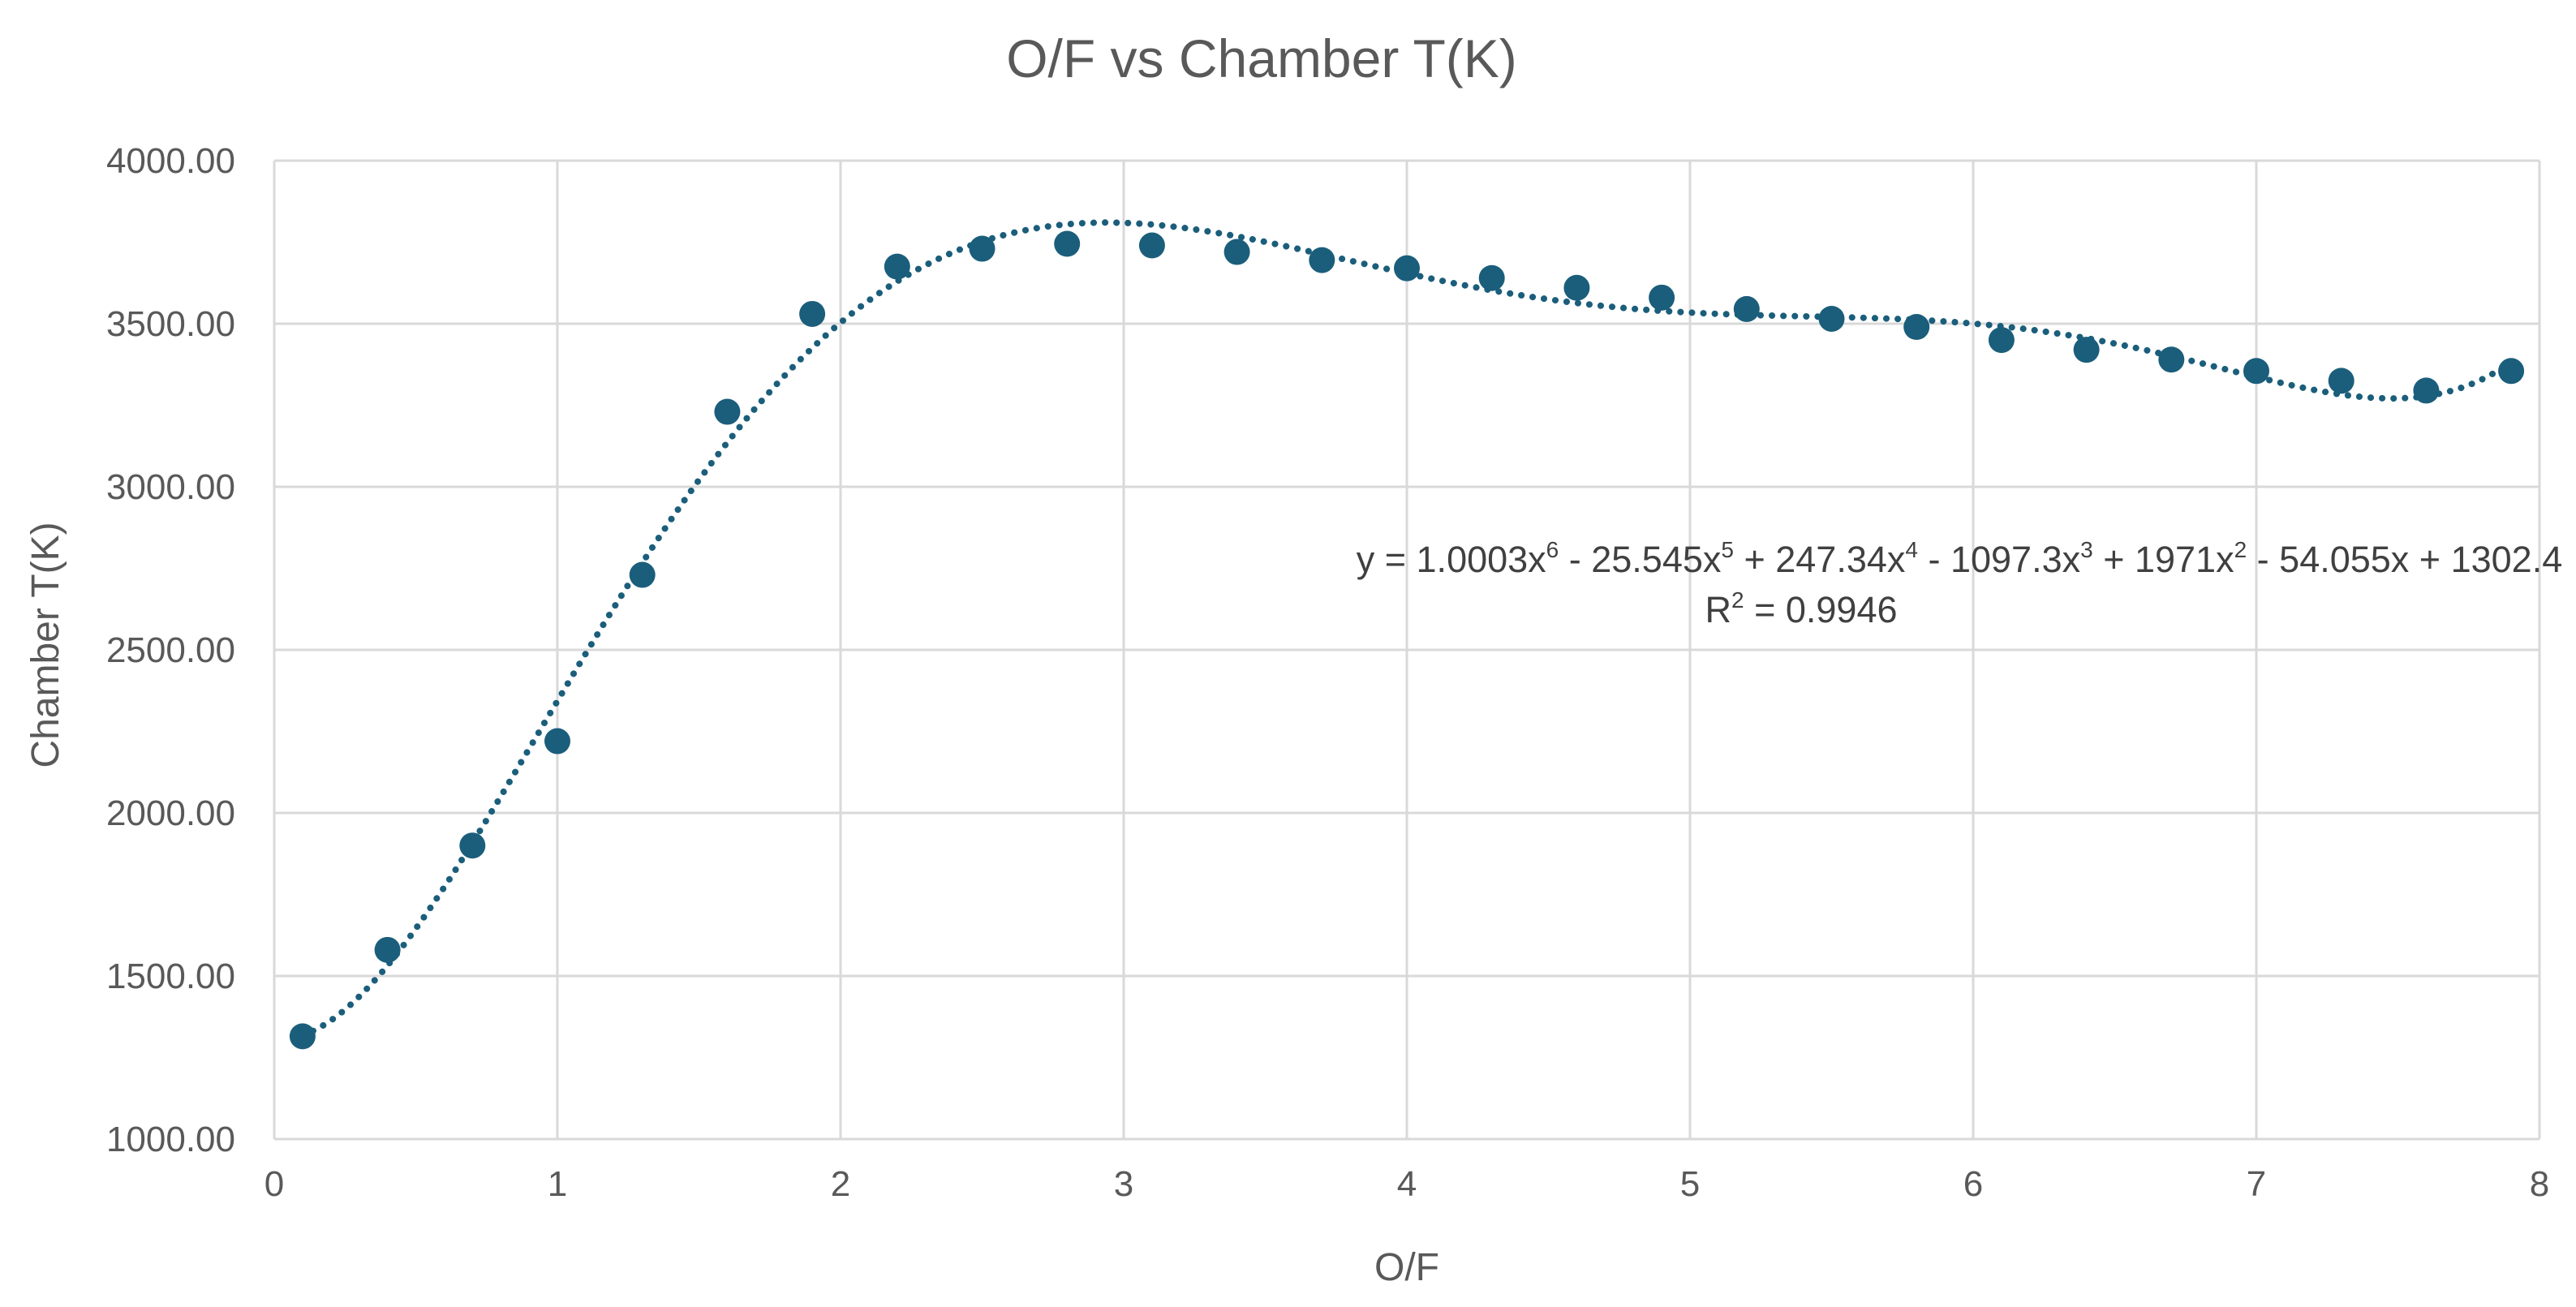 The image size is (2576, 1307). I want to click on x-tick-label: 4, so click(1407, 1184).